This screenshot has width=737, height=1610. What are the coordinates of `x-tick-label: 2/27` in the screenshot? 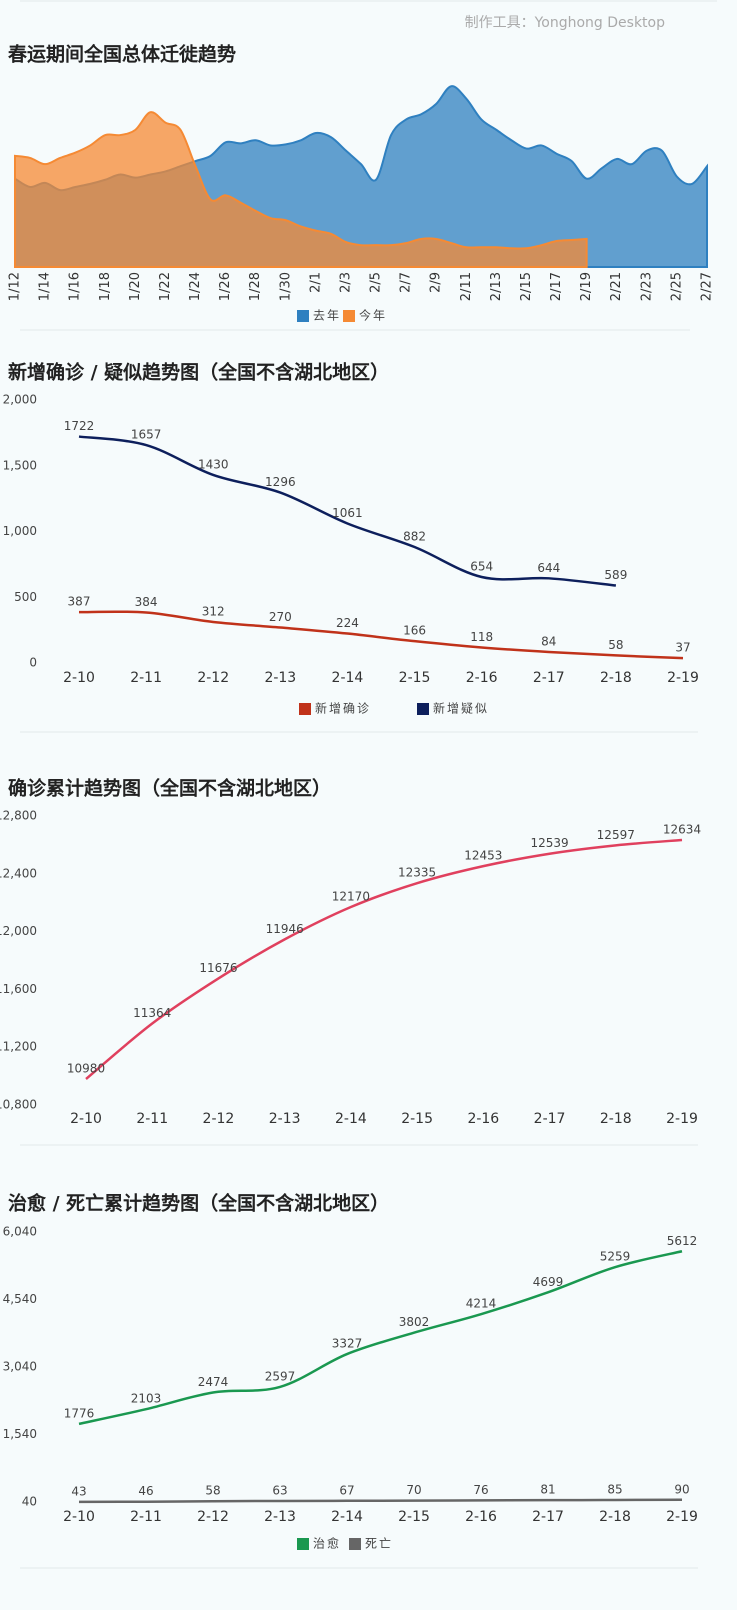 It's located at (707, 286).